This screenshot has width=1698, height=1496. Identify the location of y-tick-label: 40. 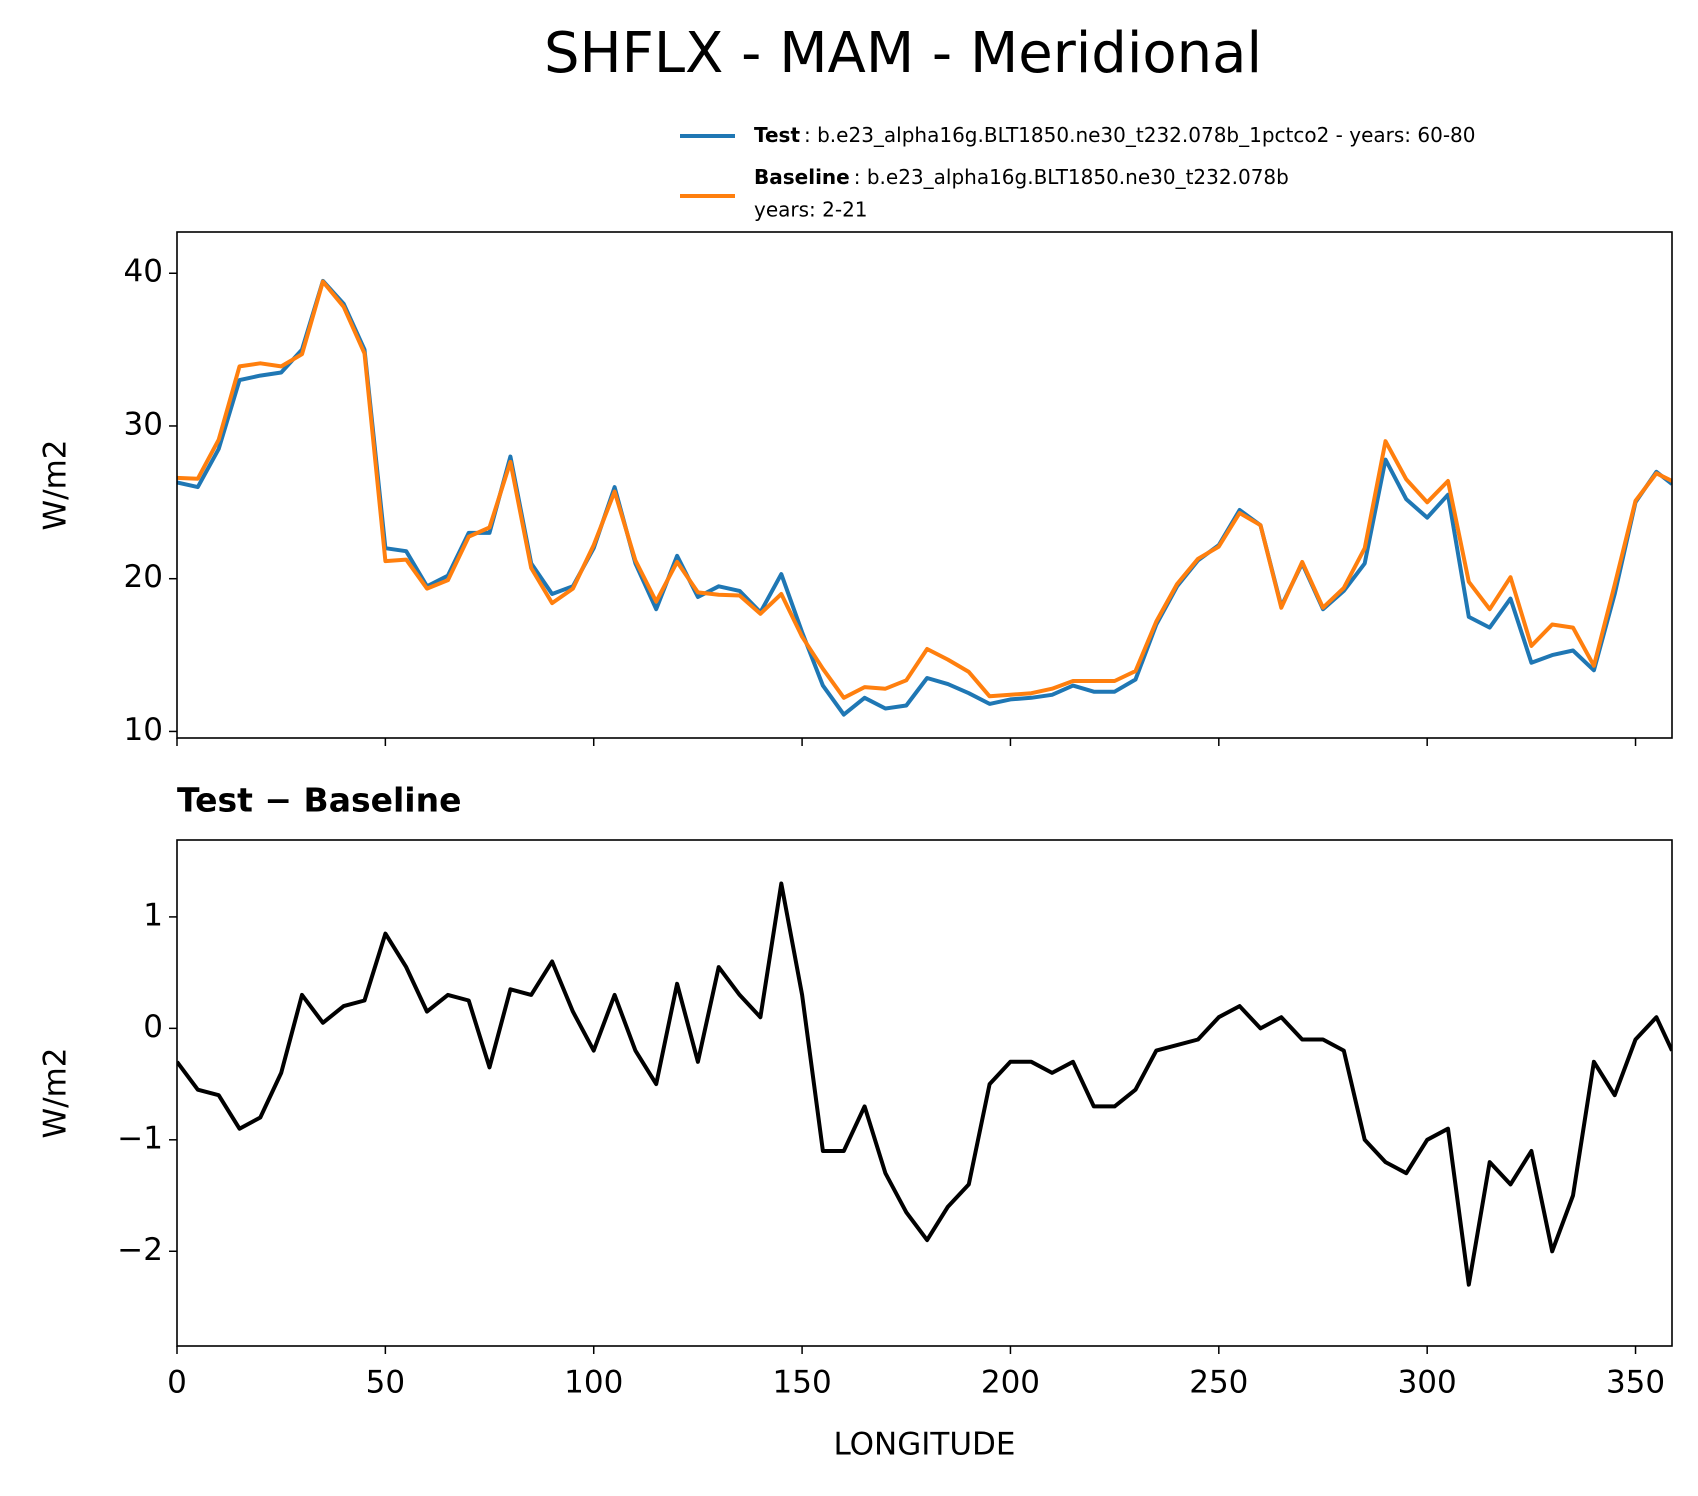
(143, 272).